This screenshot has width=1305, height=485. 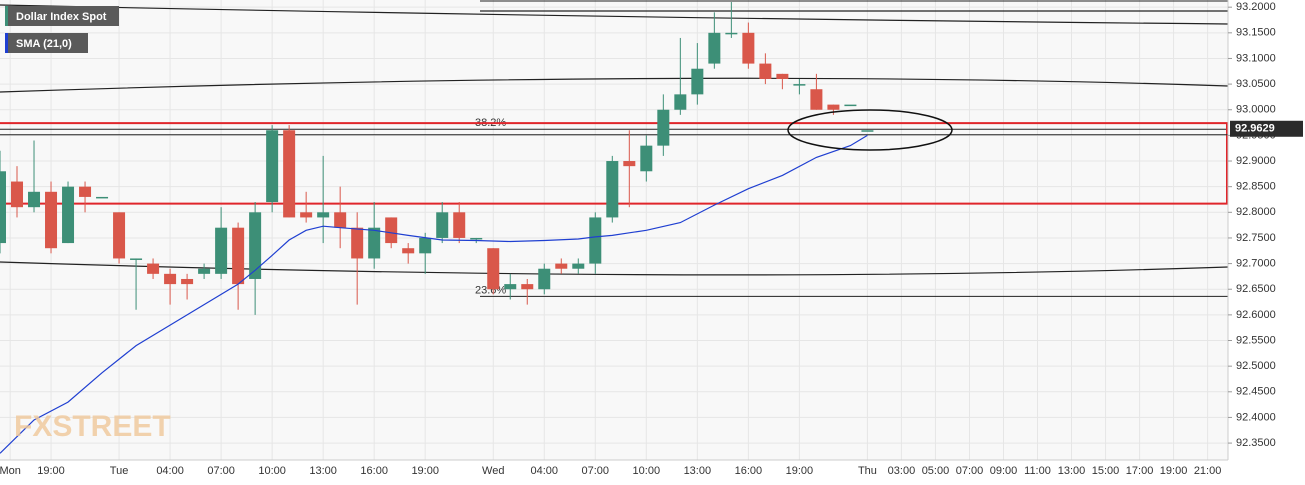 I want to click on x-tick-label: Mon, so click(x=10, y=471).